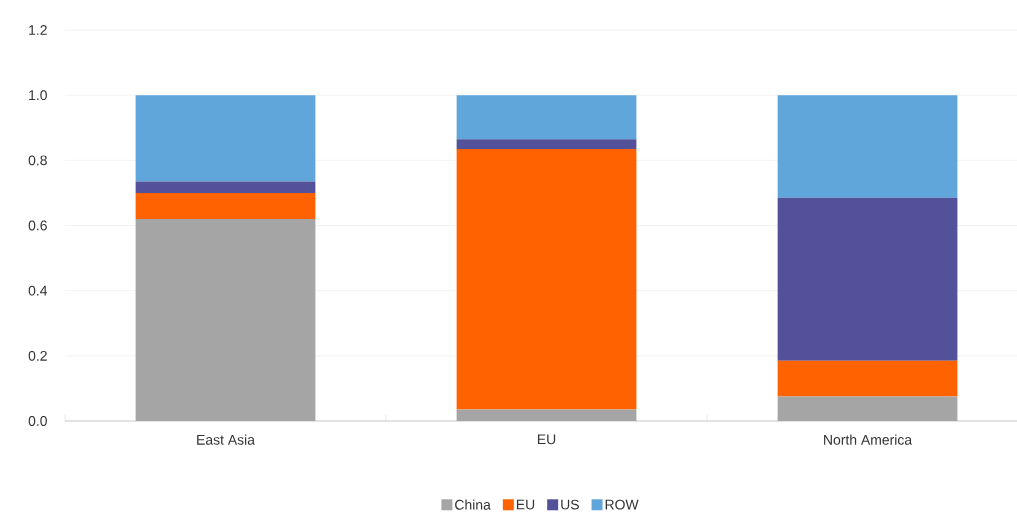 Image resolution: width=1017 pixels, height=515 pixels. I want to click on legend-label: EU, so click(525, 504).